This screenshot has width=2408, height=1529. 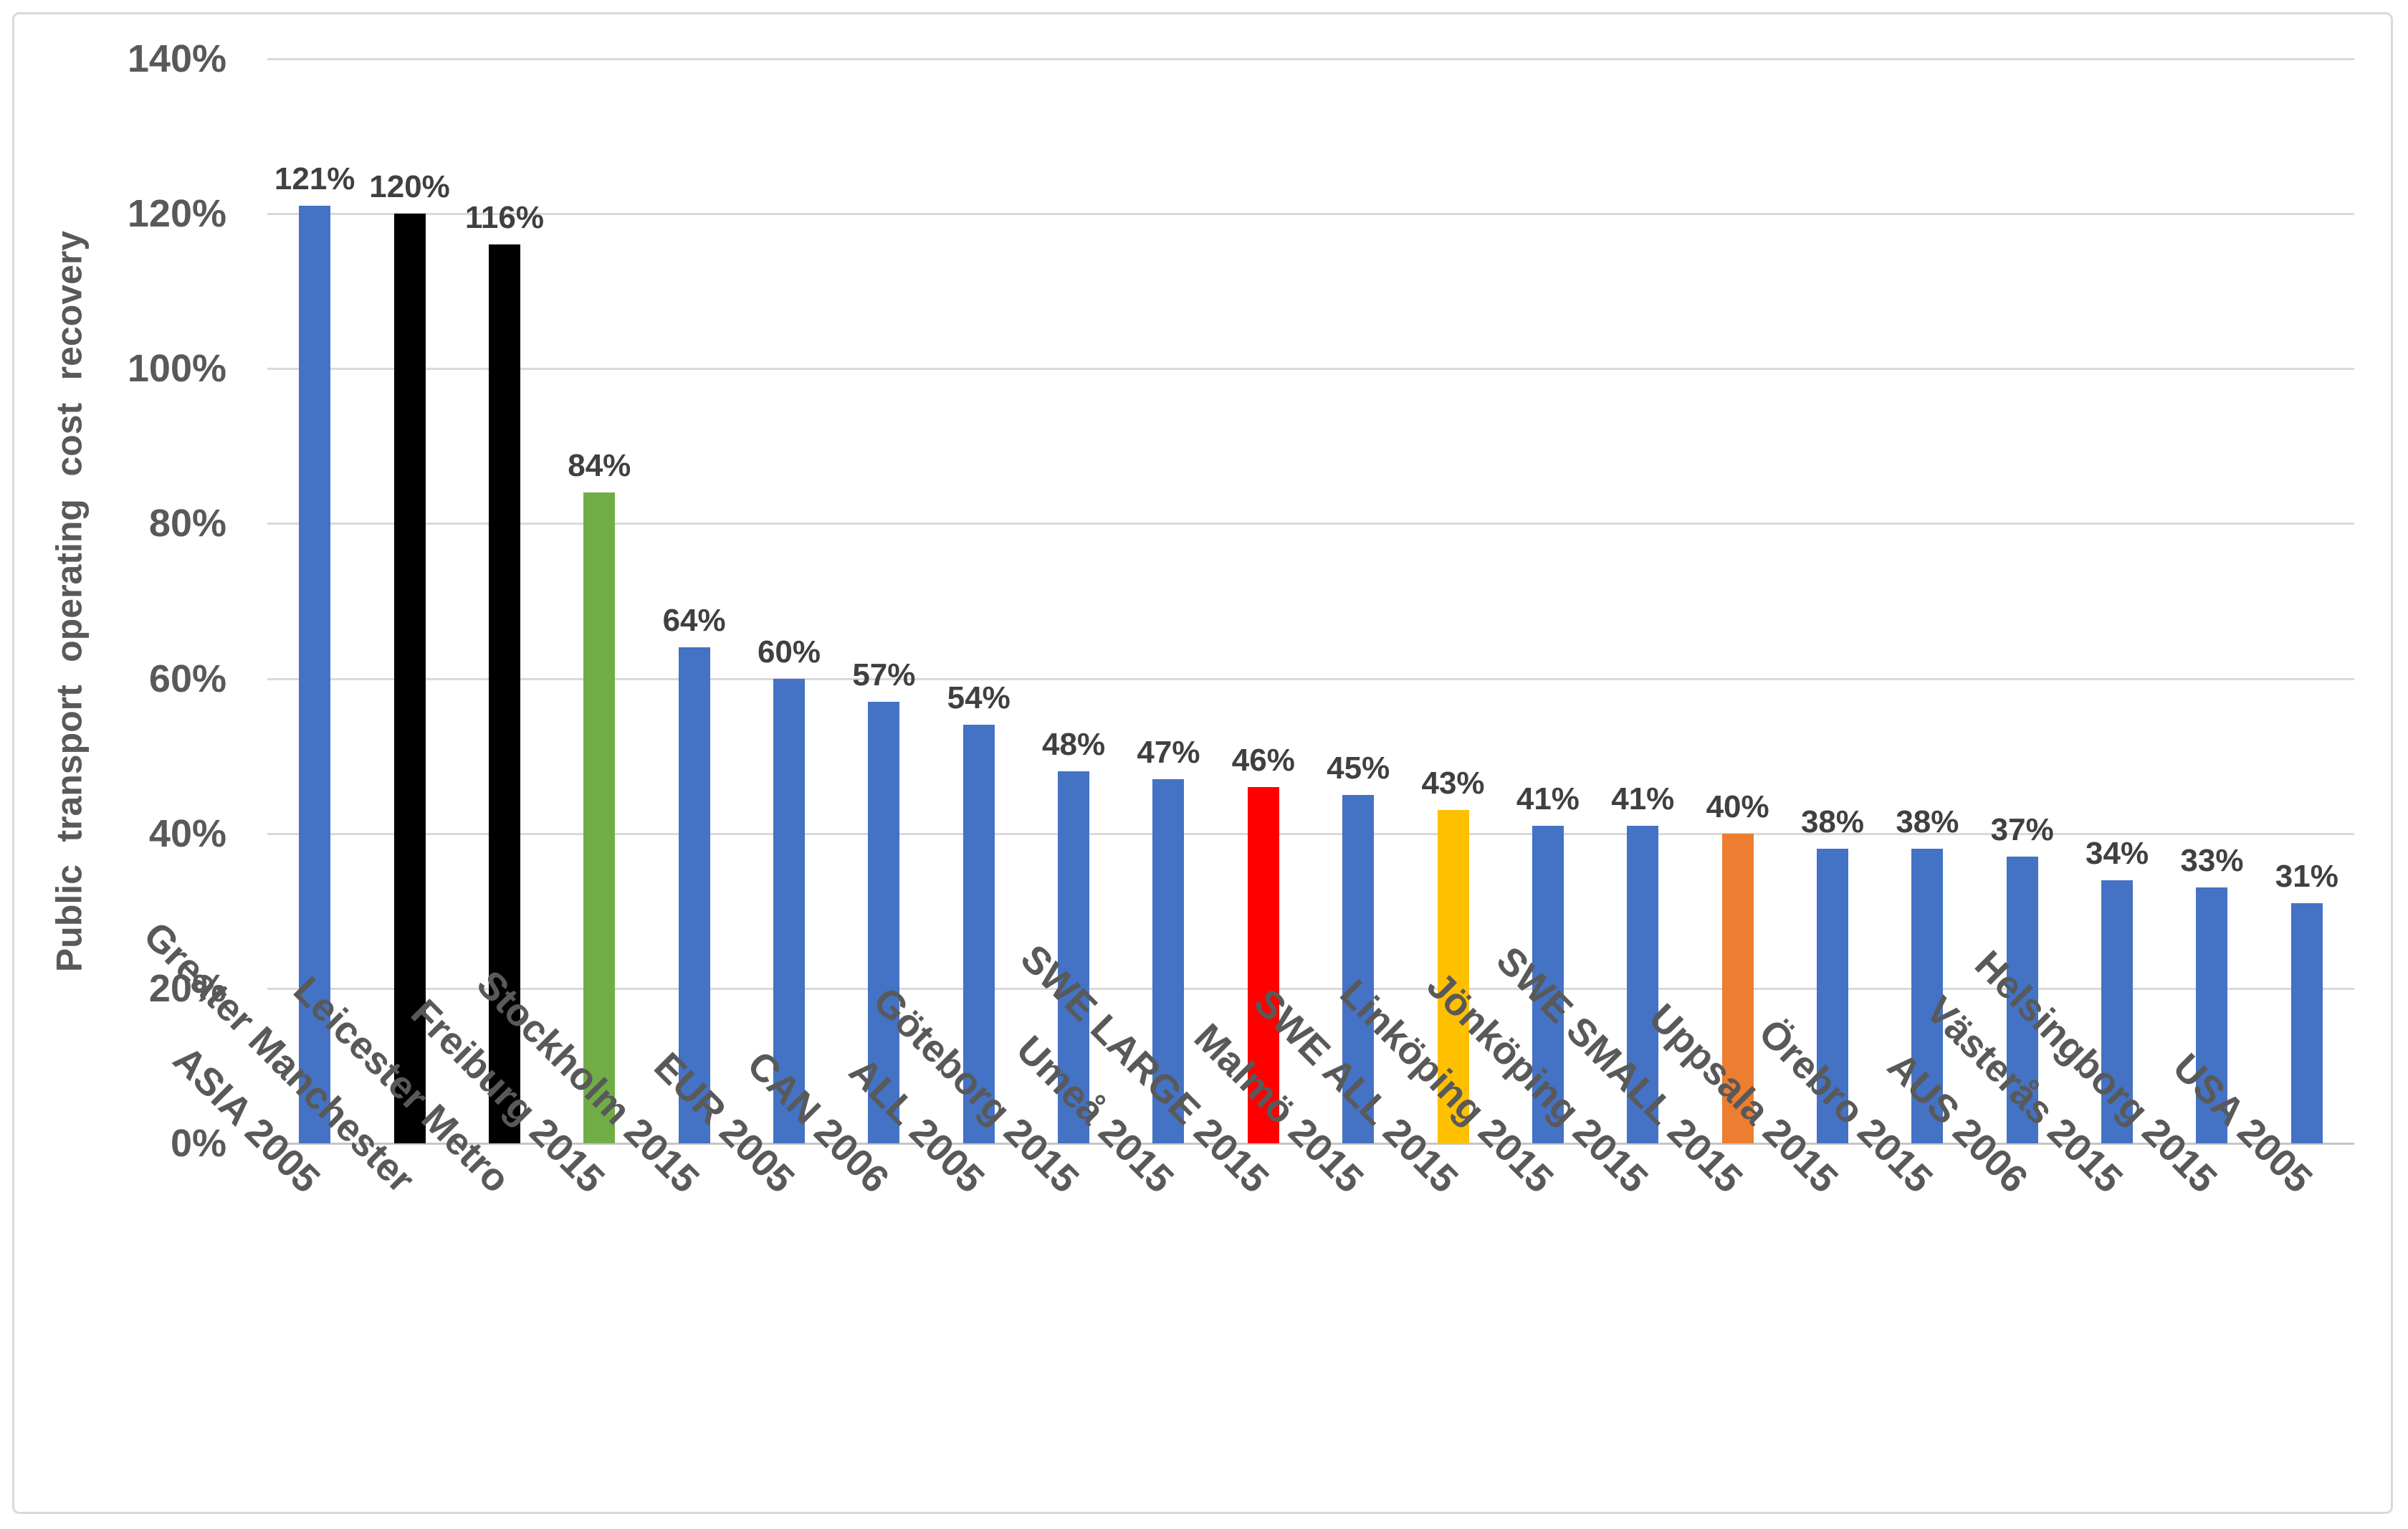 I want to click on gridline-40%, so click(x=1310, y=833).